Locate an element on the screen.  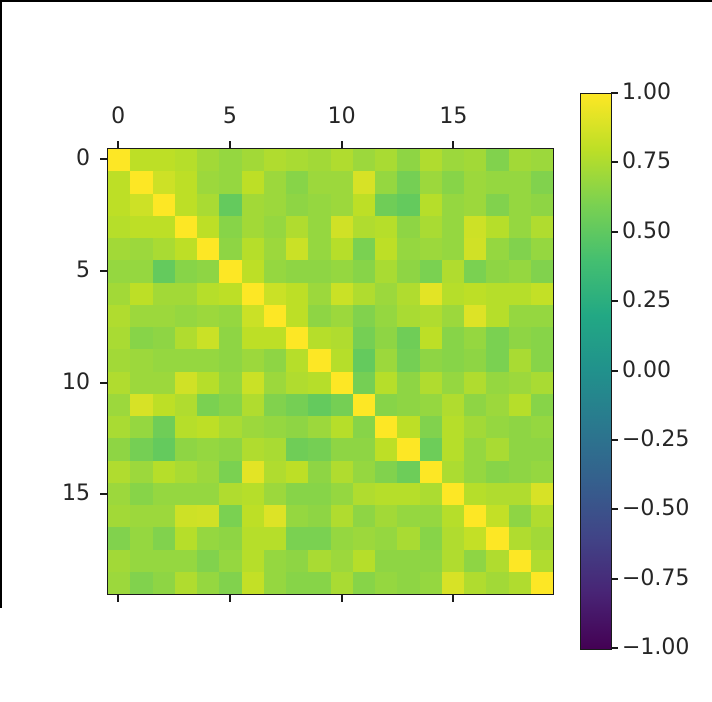
colorbar-tick-label: −0.75 is located at coordinates (656, 578).